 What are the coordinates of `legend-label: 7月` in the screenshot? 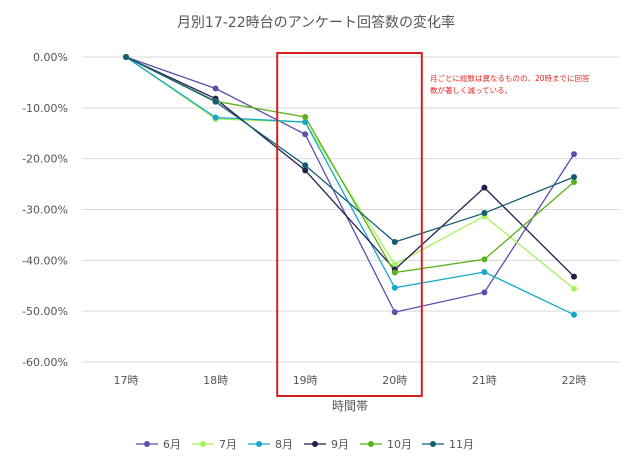 It's located at (228, 444).